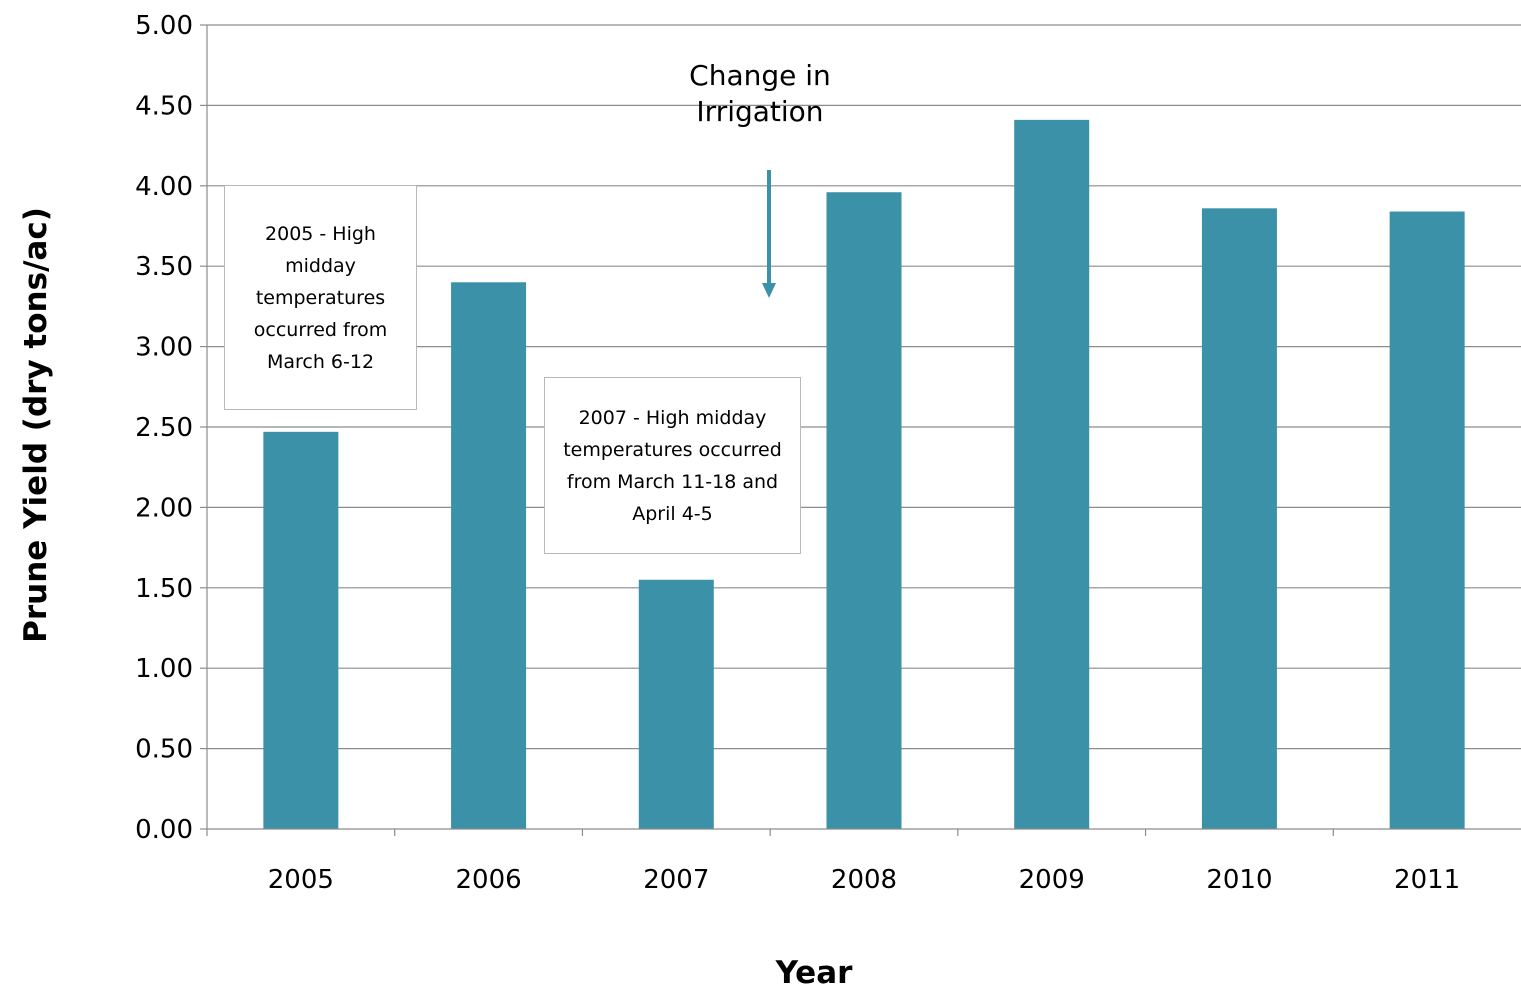 This screenshot has width=1521, height=993. I want to click on x-tick-labels: 2005 2006 2007 2008 2009 2010 2011, so click(864, 880).